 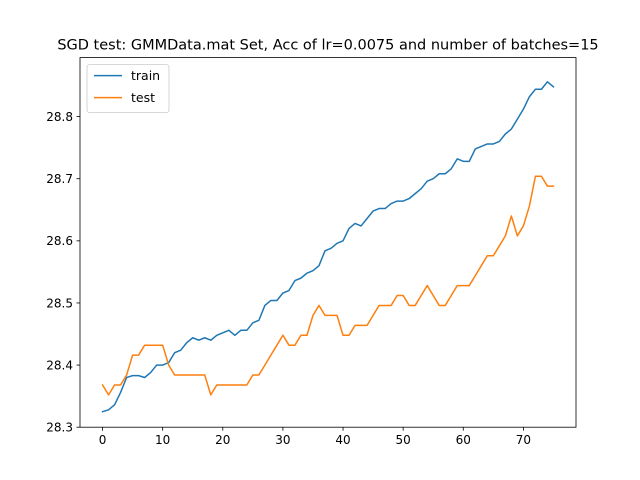 I want to click on x-tick-label: 10, so click(x=162, y=440).